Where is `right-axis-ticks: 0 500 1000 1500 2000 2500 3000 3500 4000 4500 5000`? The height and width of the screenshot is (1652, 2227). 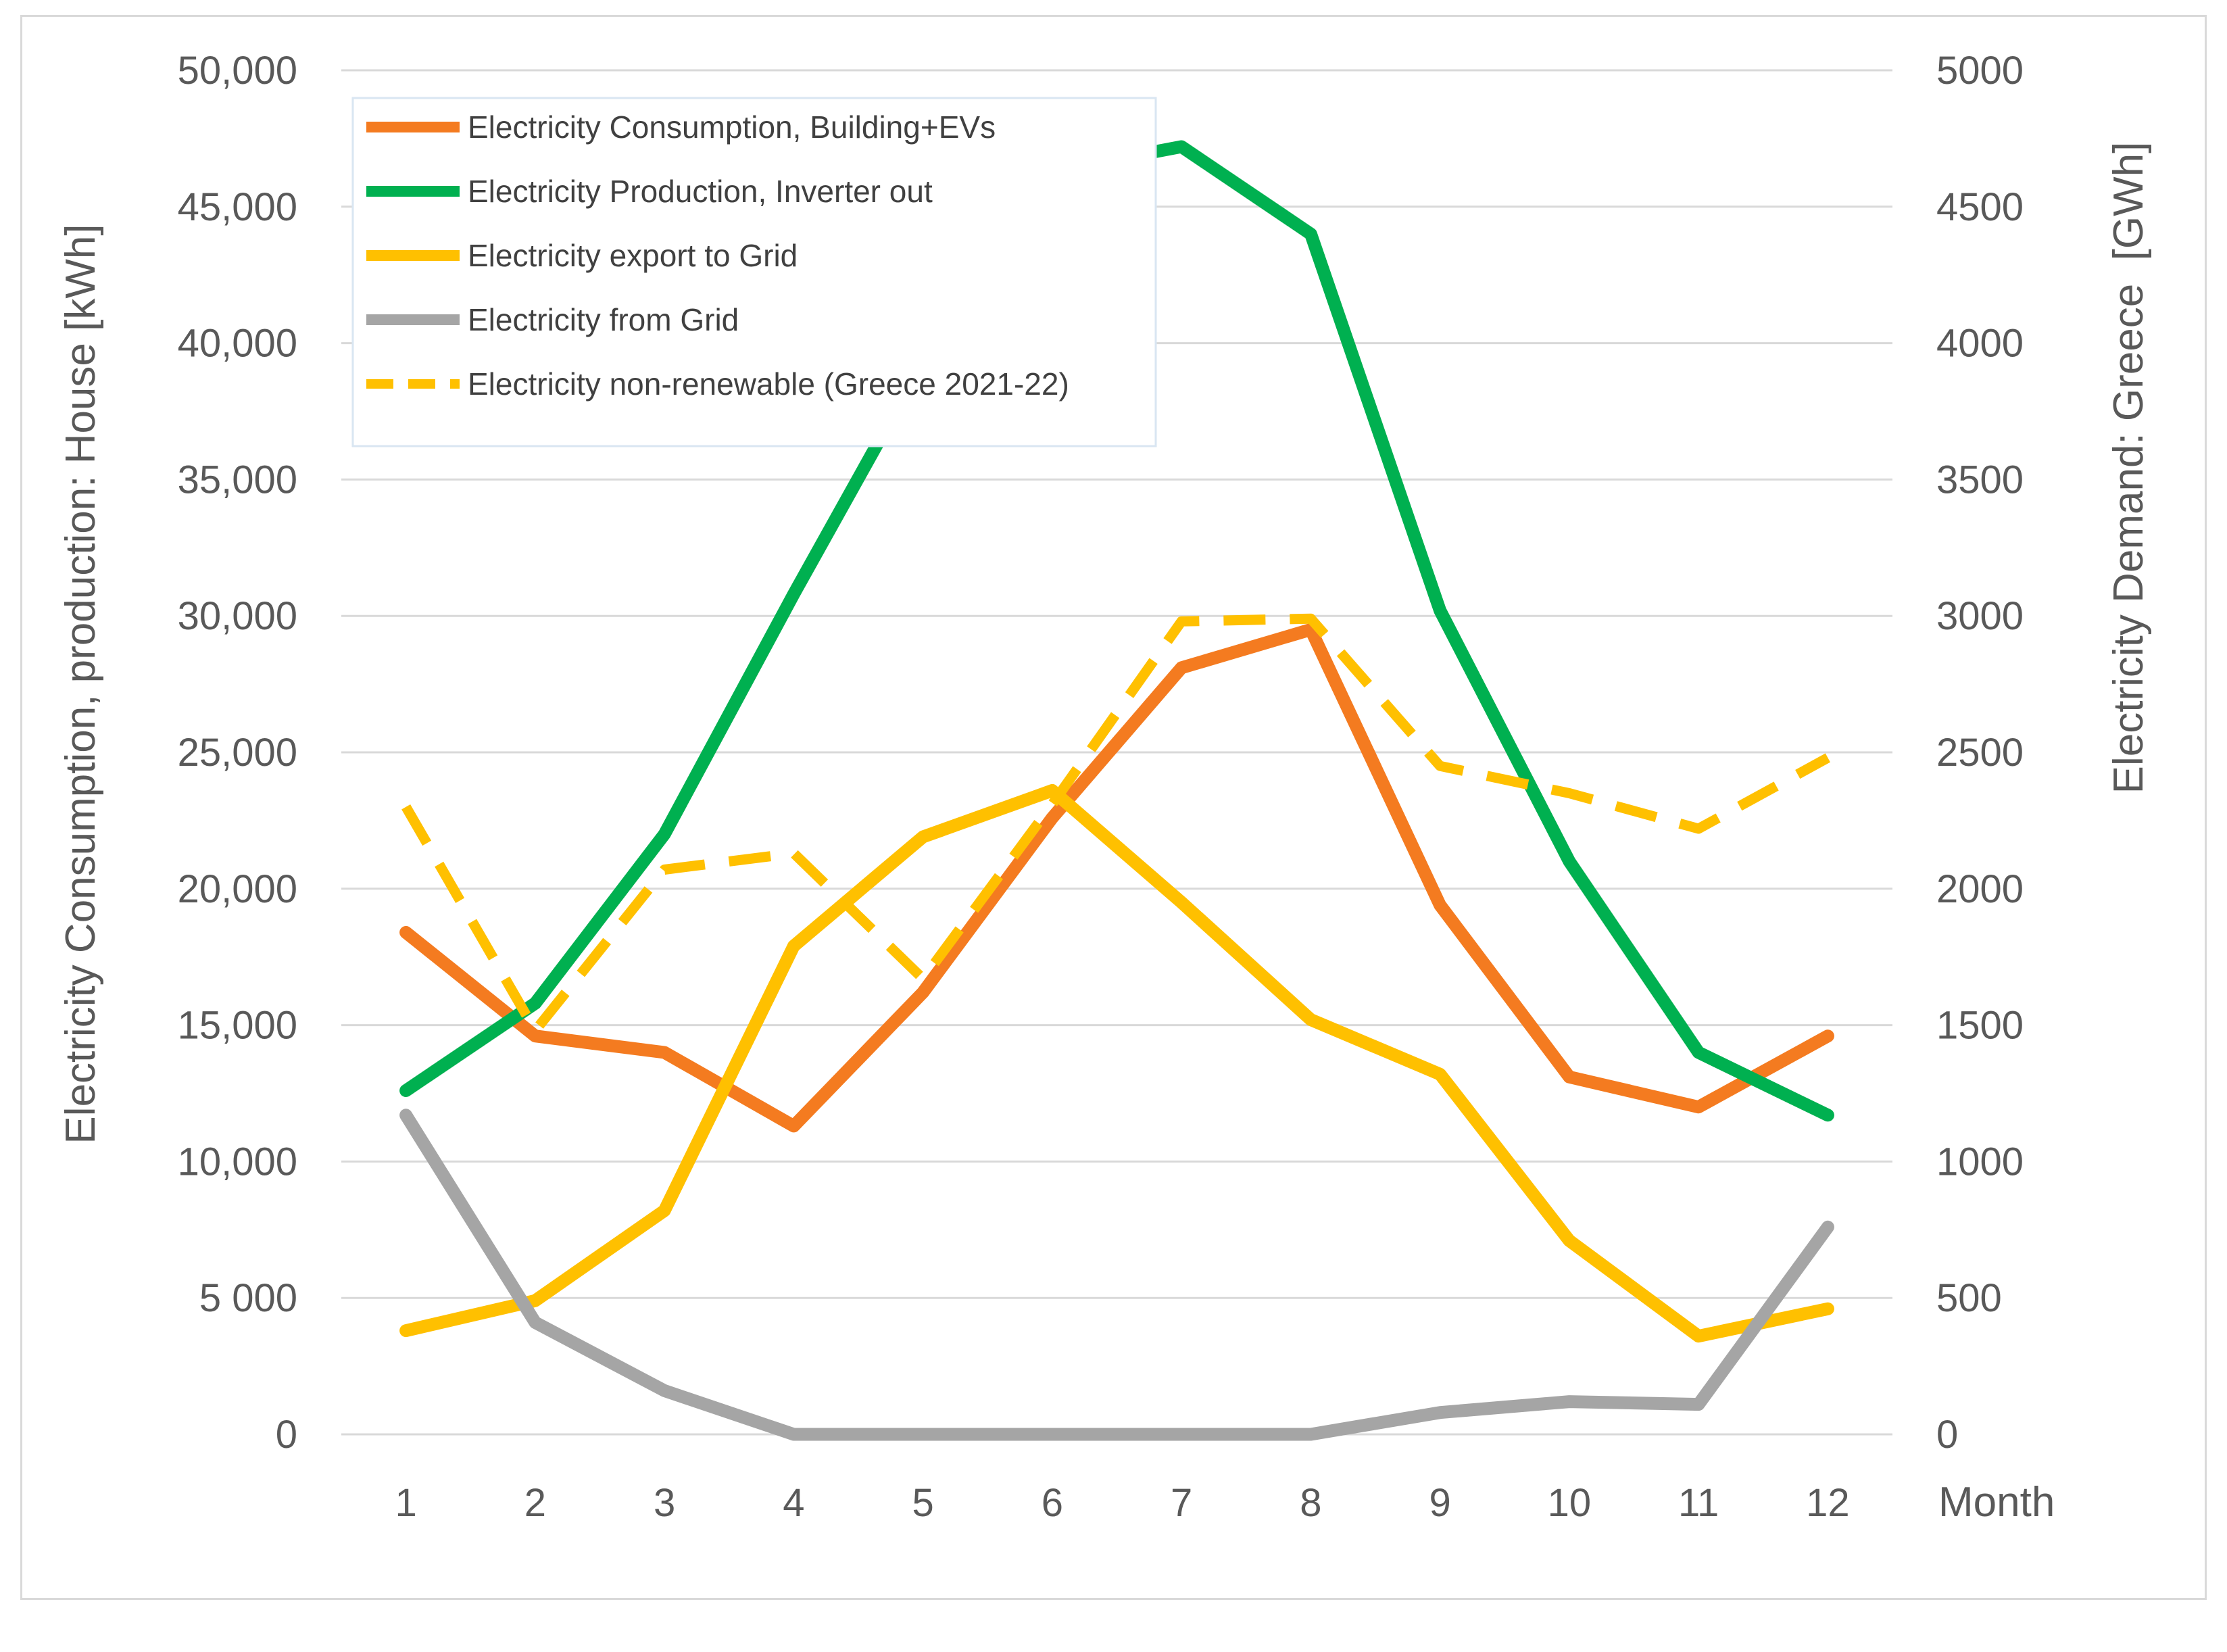 right-axis-ticks: 0 500 1000 1500 2000 2500 3000 3500 4000 4500 5000 is located at coordinates (1980, 753).